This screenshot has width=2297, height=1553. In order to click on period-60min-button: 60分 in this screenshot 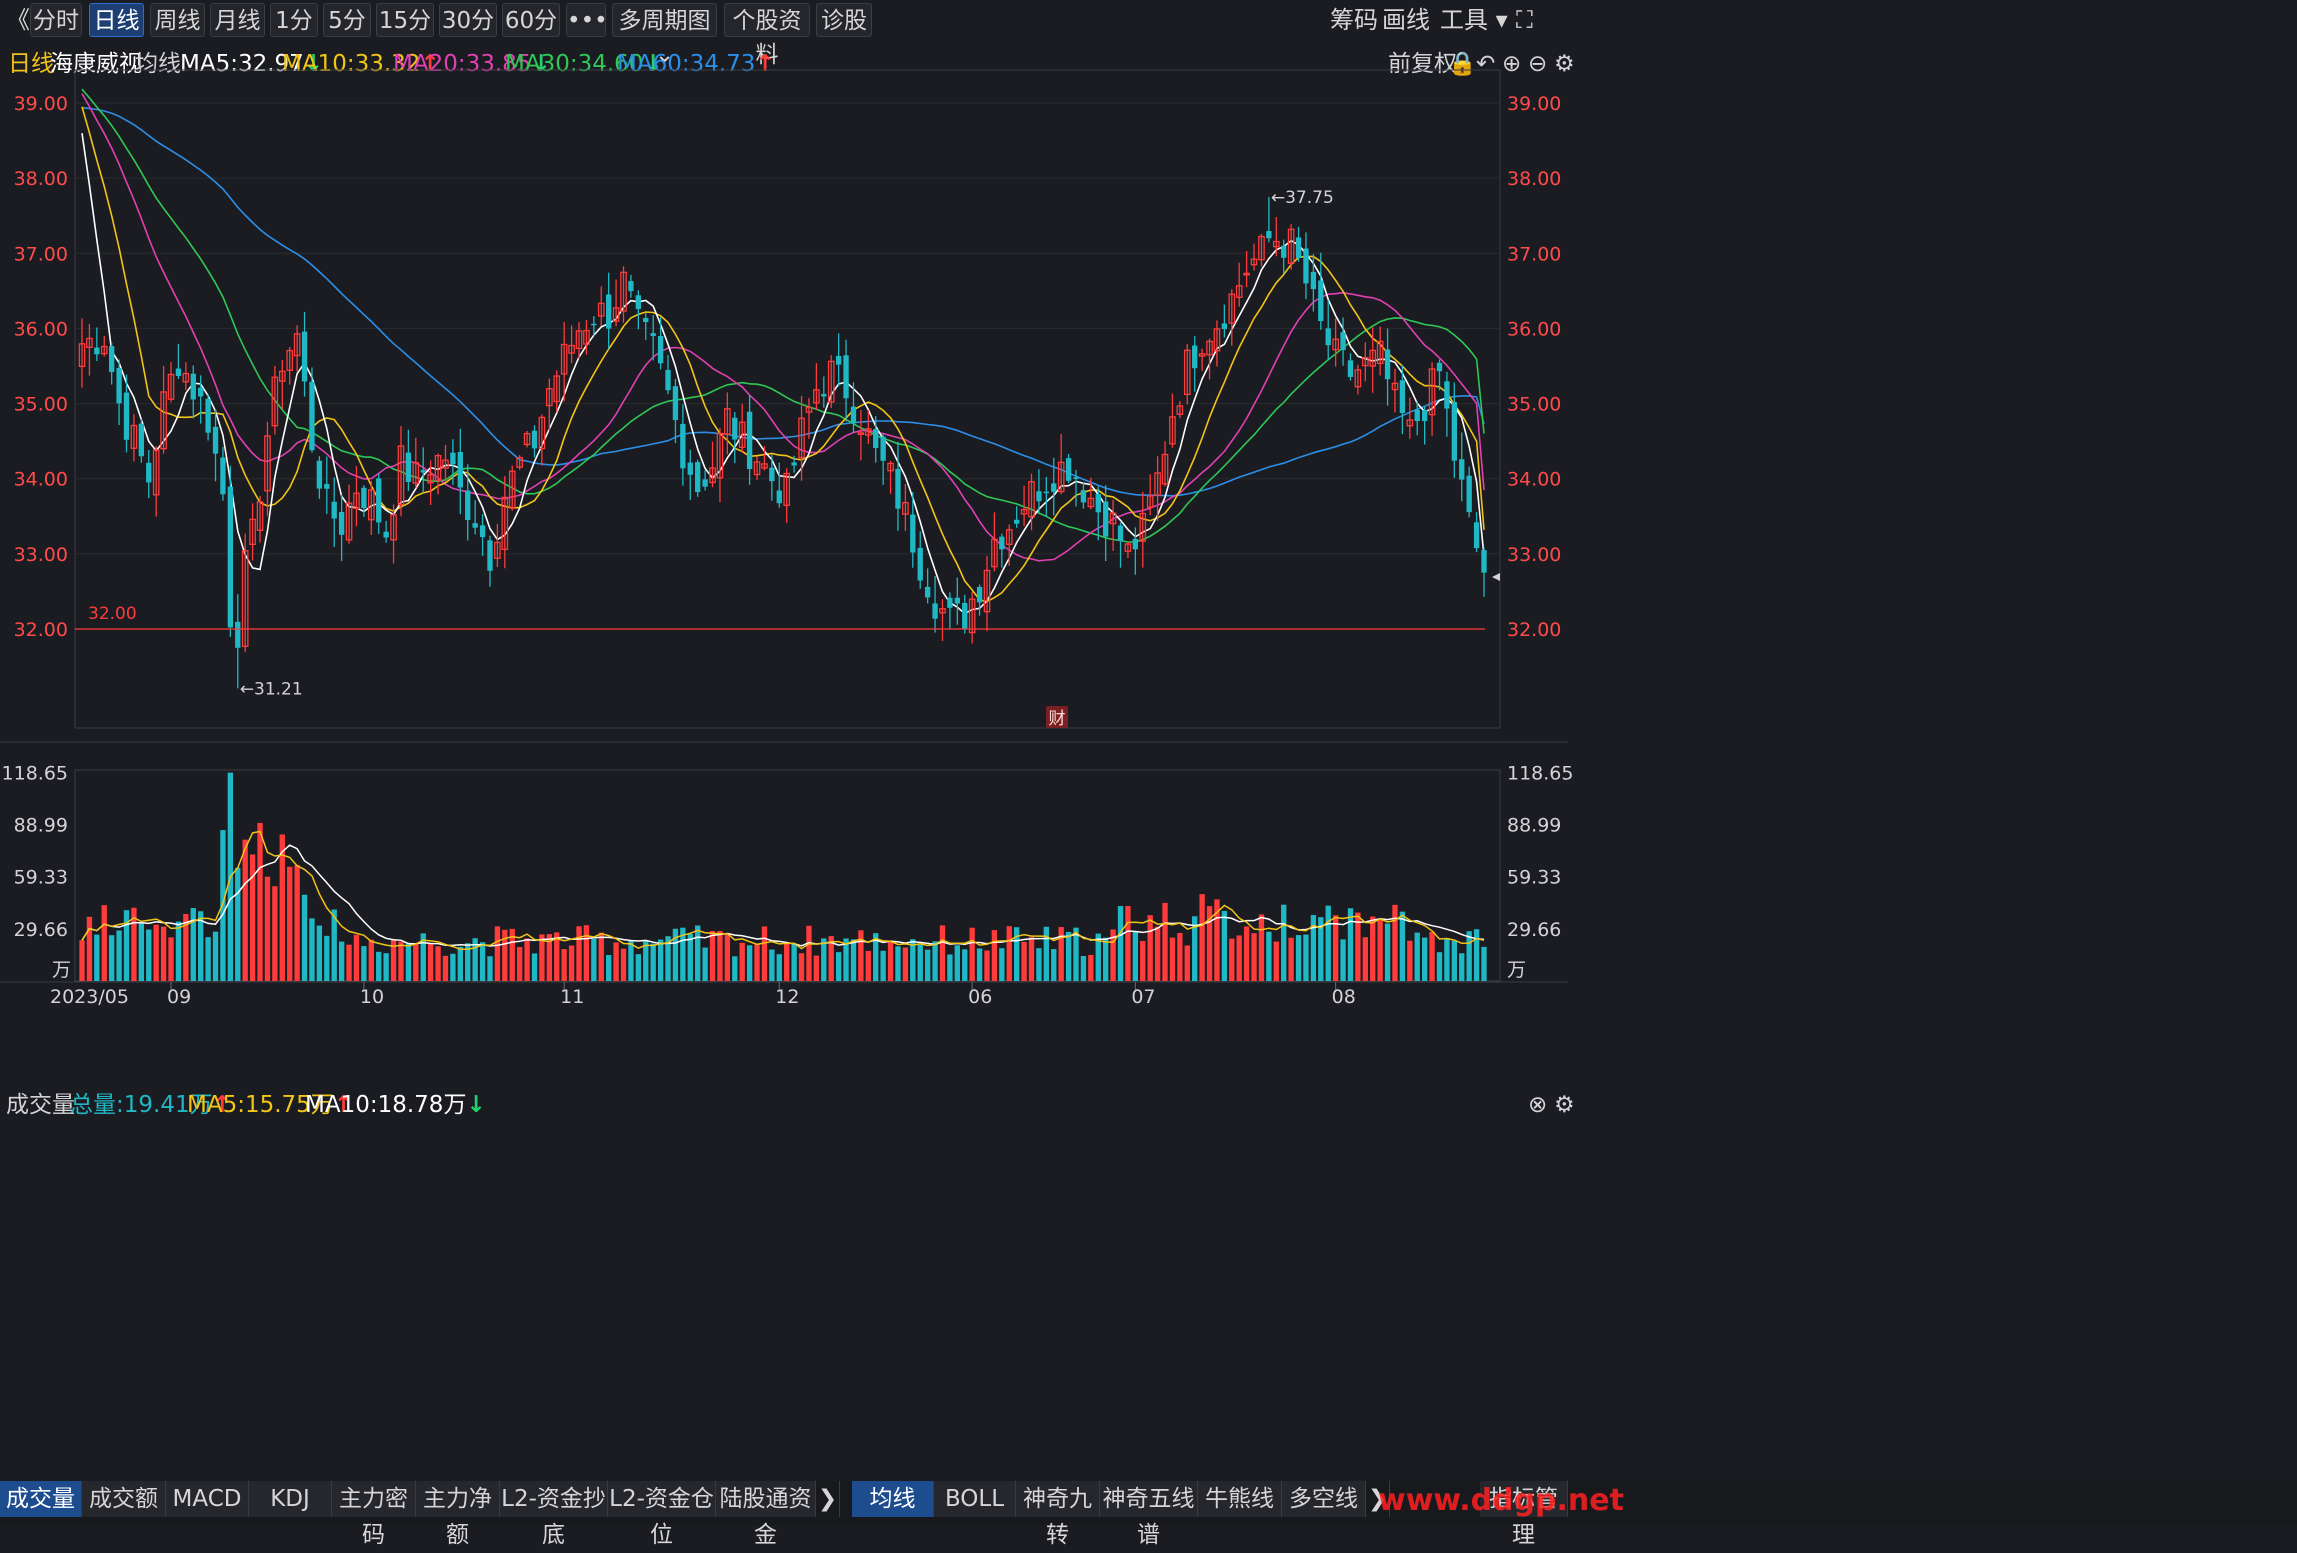, I will do `click(531, 20)`.